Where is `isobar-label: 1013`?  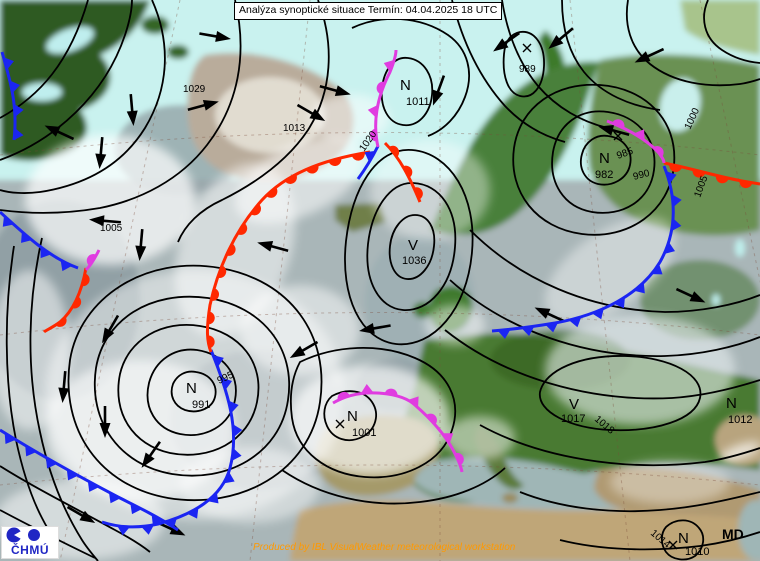
isobar-label: 1013 is located at coordinates (294, 128).